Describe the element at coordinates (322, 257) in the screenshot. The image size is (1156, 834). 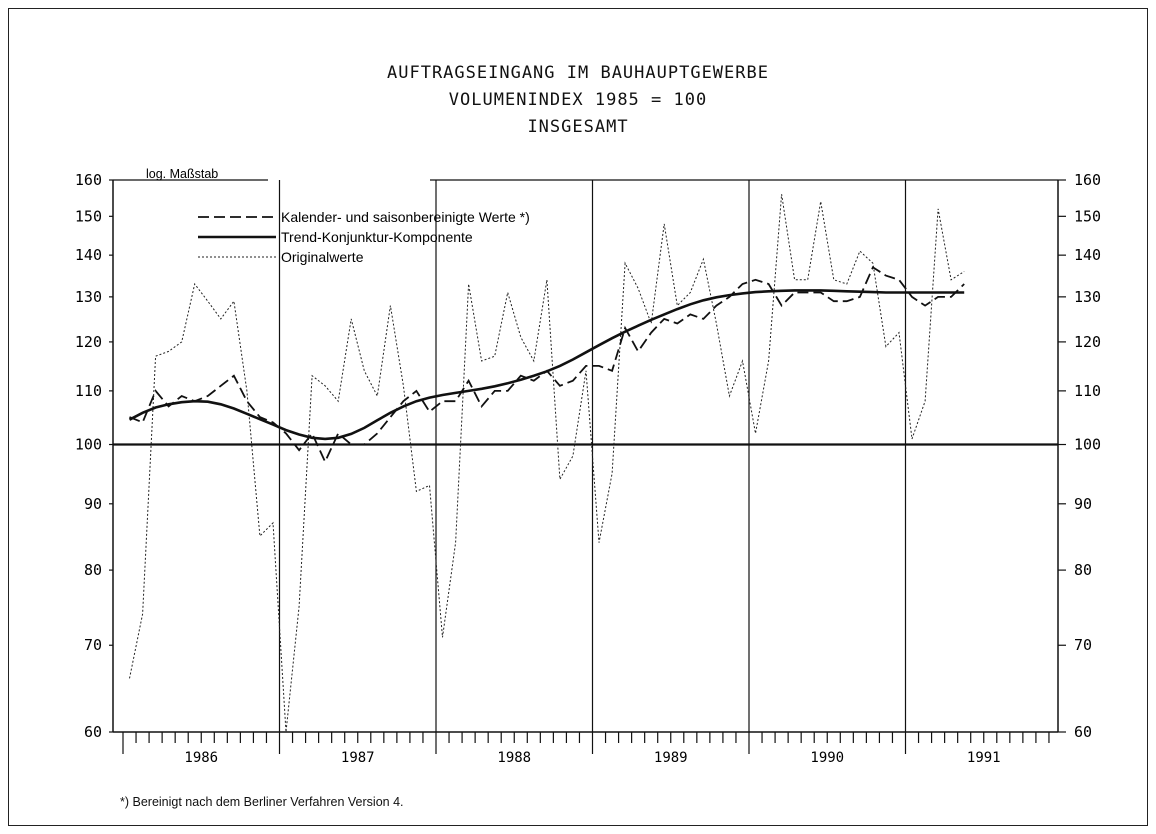
I see `legend-label: Originalwerte` at that location.